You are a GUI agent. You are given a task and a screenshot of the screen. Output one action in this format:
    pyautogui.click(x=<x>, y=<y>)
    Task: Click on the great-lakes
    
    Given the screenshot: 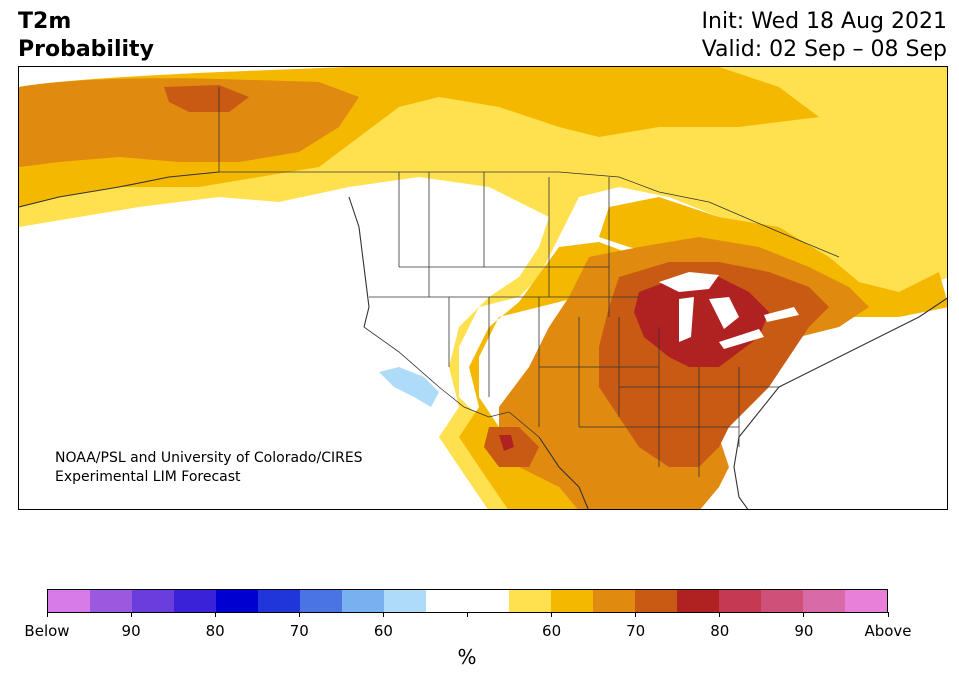 What is the action you would take?
    pyautogui.click(x=729, y=310)
    